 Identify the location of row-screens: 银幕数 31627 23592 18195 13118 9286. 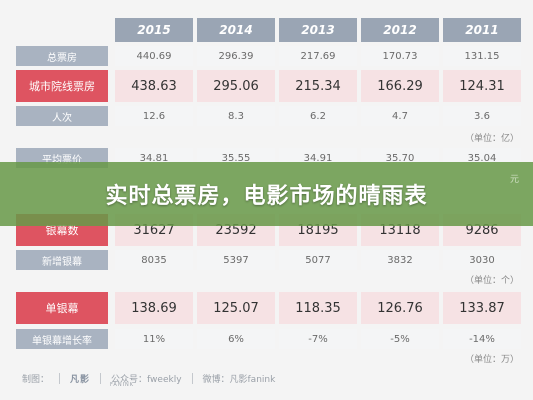
(268, 230).